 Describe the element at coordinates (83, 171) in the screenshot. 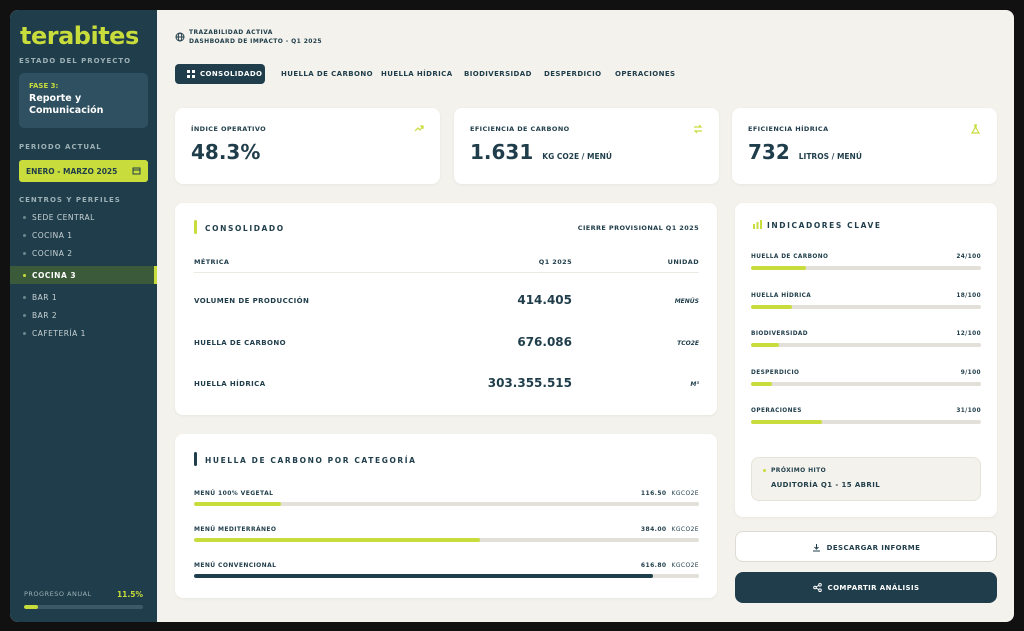

I see `period-select: ENERO - MARZO 2025` at that location.